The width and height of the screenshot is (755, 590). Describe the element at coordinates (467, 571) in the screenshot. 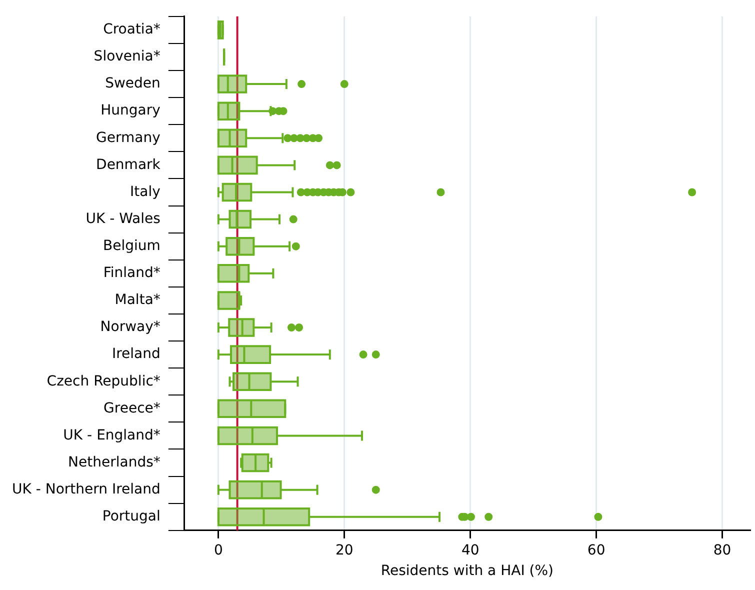

I see `x-axis-title: Residents with a HAI (%)` at that location.